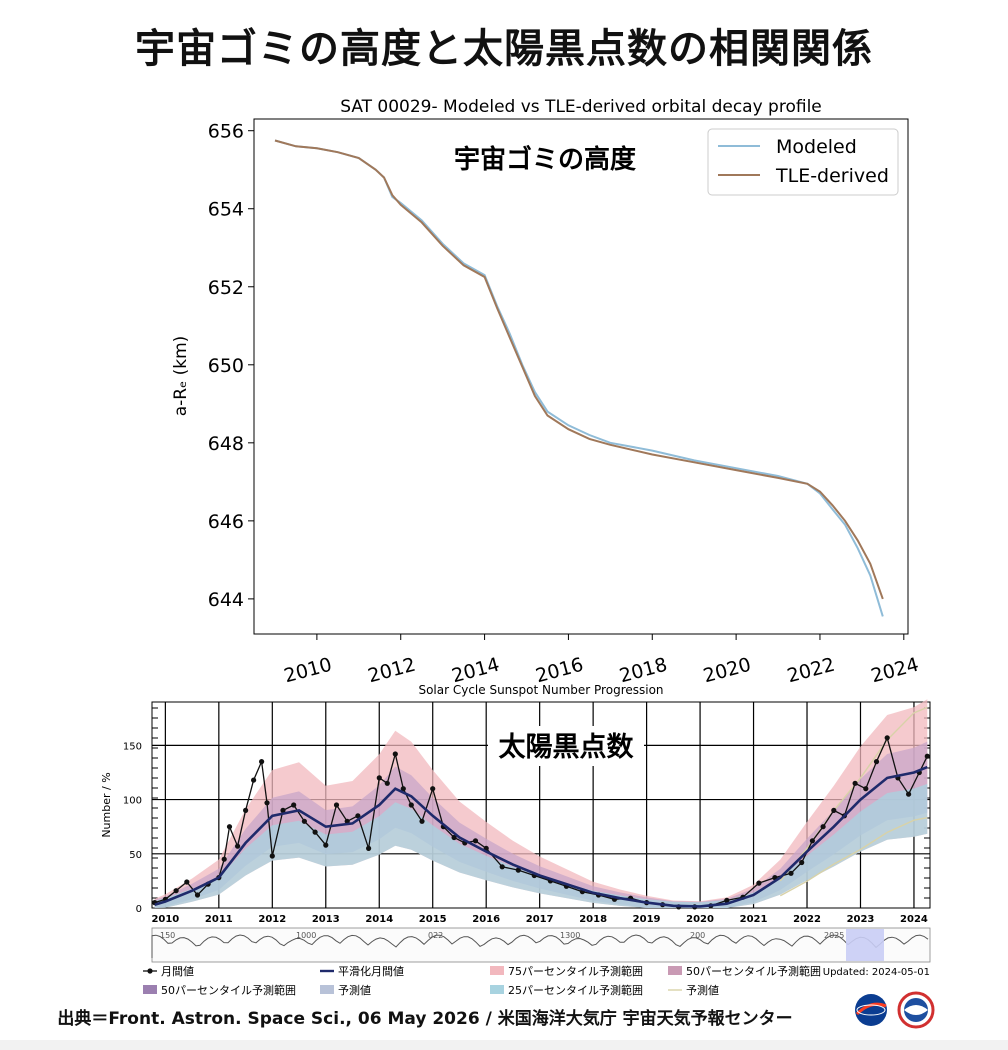  I want to click on forecast-upper-line, so click(853, 794).